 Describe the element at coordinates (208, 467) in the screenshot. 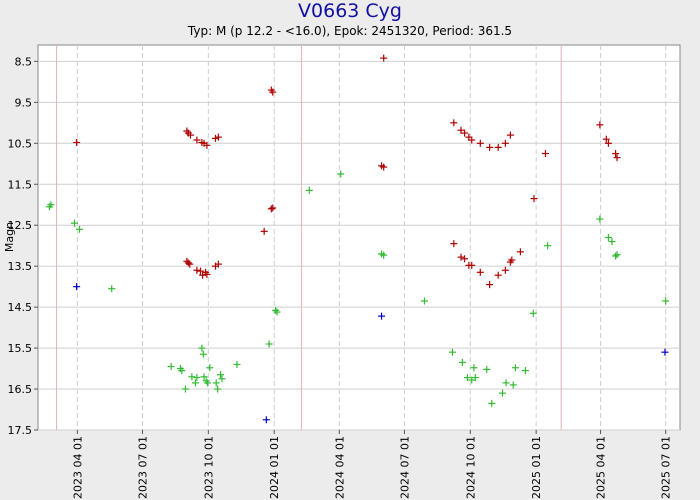

I see `x-tick-label: 2023 10 01` at that location.